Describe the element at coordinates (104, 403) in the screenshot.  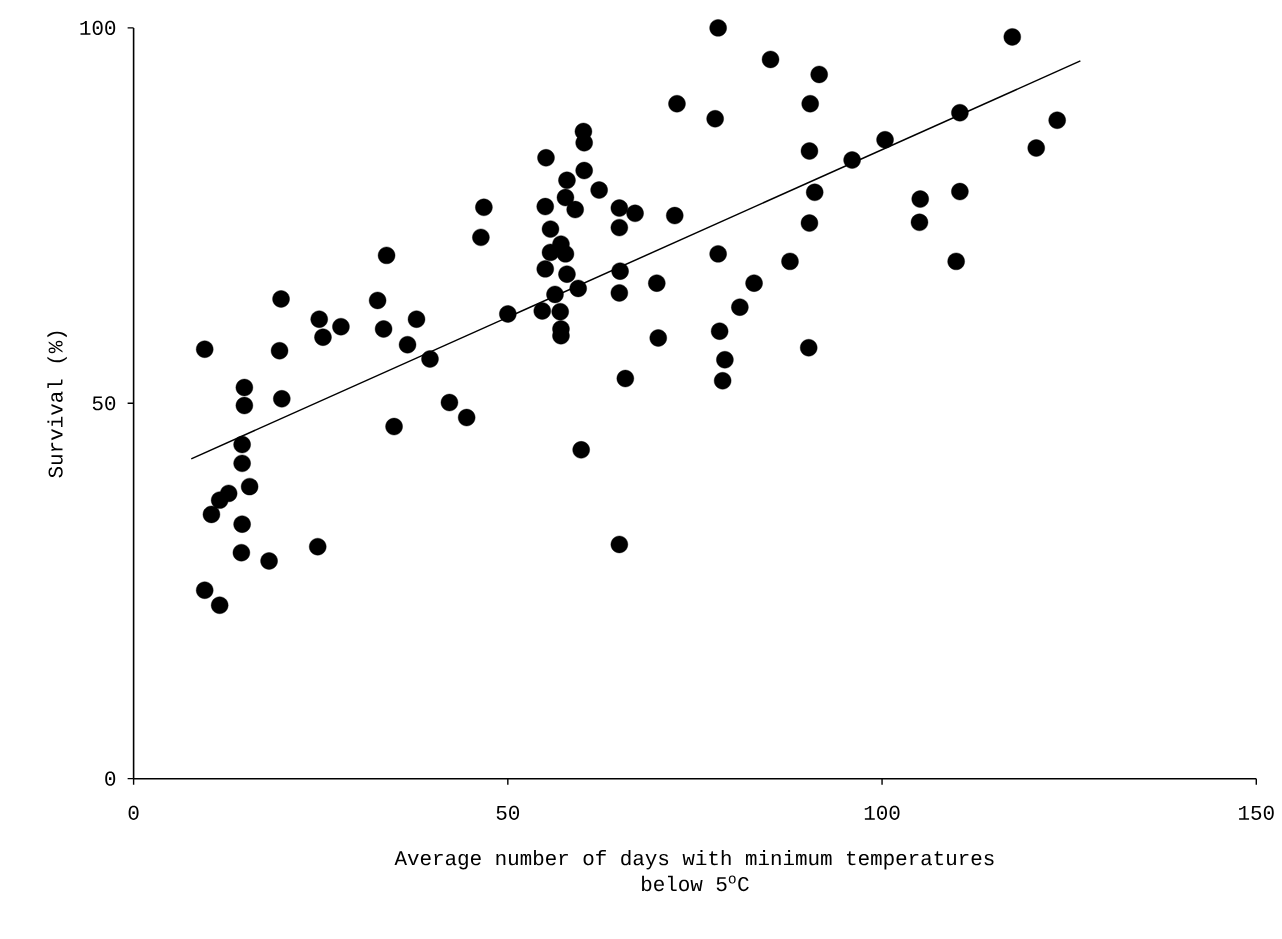
I see `y-tick-label: 50` at that location.